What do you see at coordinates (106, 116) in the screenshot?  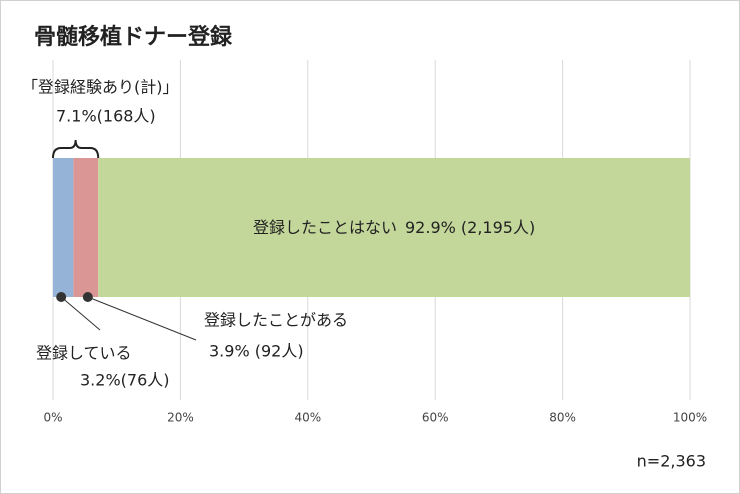 I see `annotation: 7.1%(168人)` at bounding box center [106, 116].